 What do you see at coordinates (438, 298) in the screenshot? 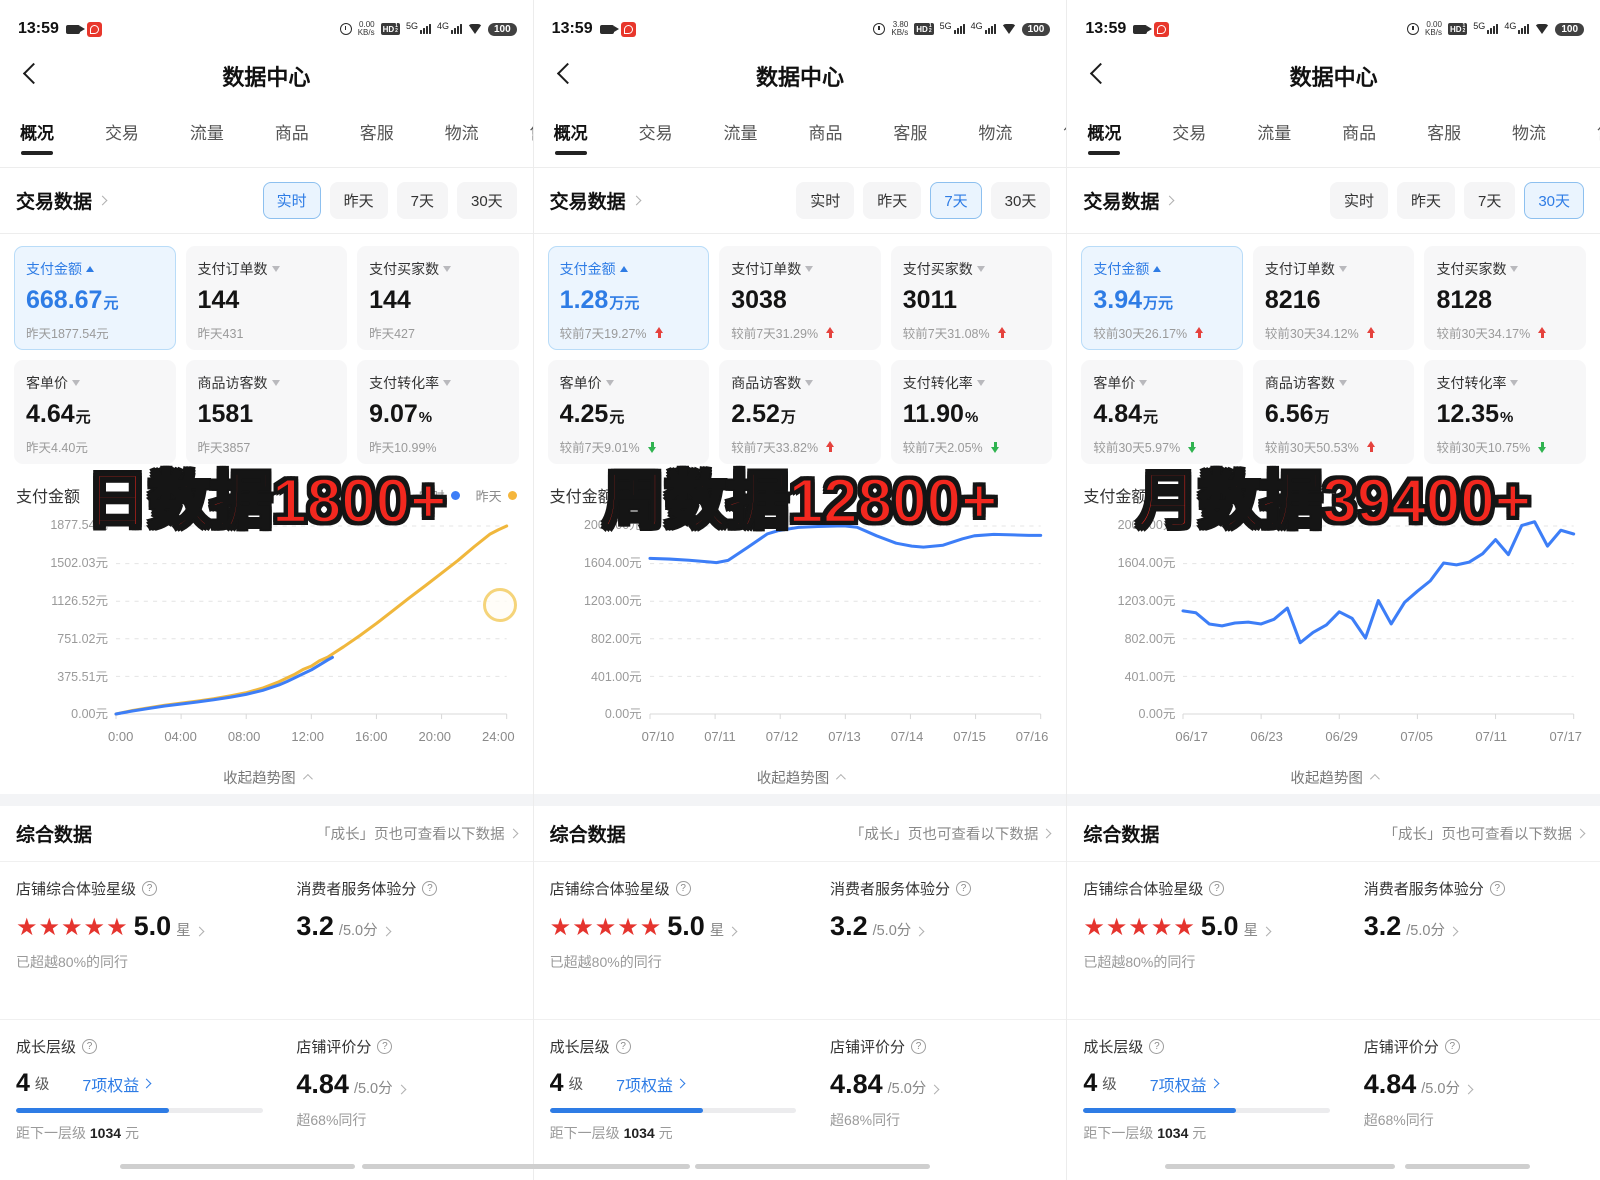
I see `card-buyer-count: 支付买家数 144 昨天427` at bounding box center [438, 298].